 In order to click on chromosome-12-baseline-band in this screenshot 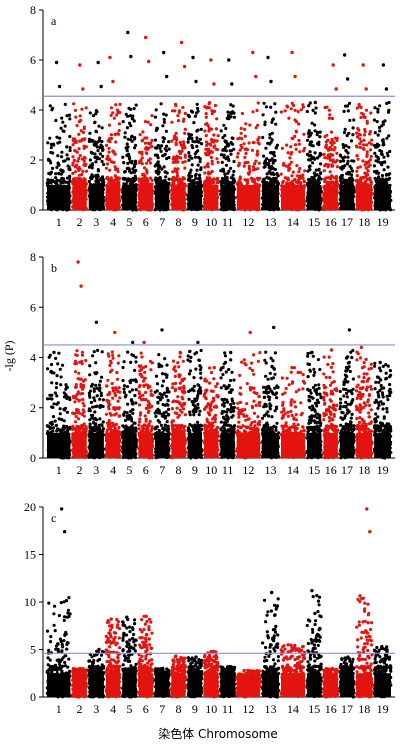, I will do `click(248, 685)`.